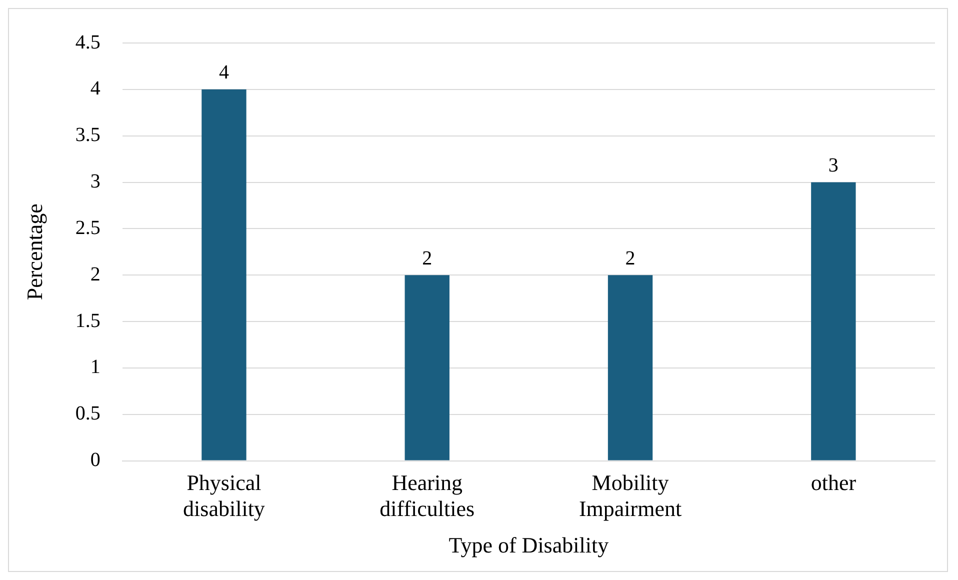 The image size is (958, 580). What do you see at coordinates (87, 227) in the screenshot?
I see `y-tick-label: 2.5` at bounding box center [87, 227].